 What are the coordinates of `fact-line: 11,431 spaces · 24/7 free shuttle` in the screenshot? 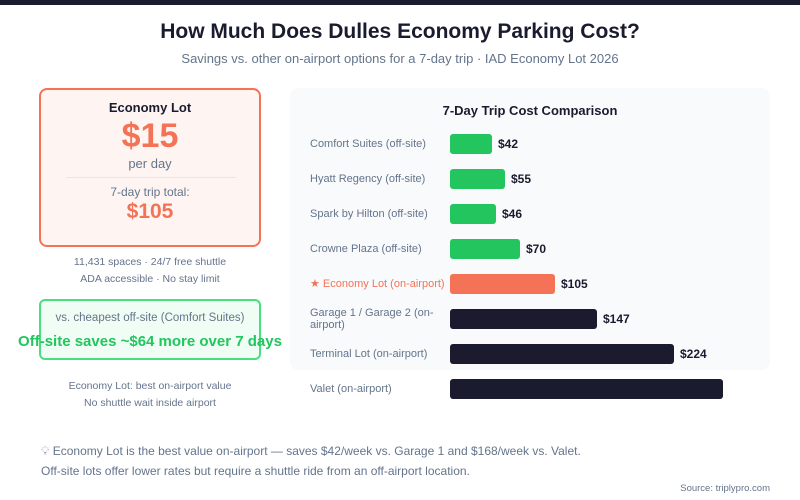 It's located at (150, 262).